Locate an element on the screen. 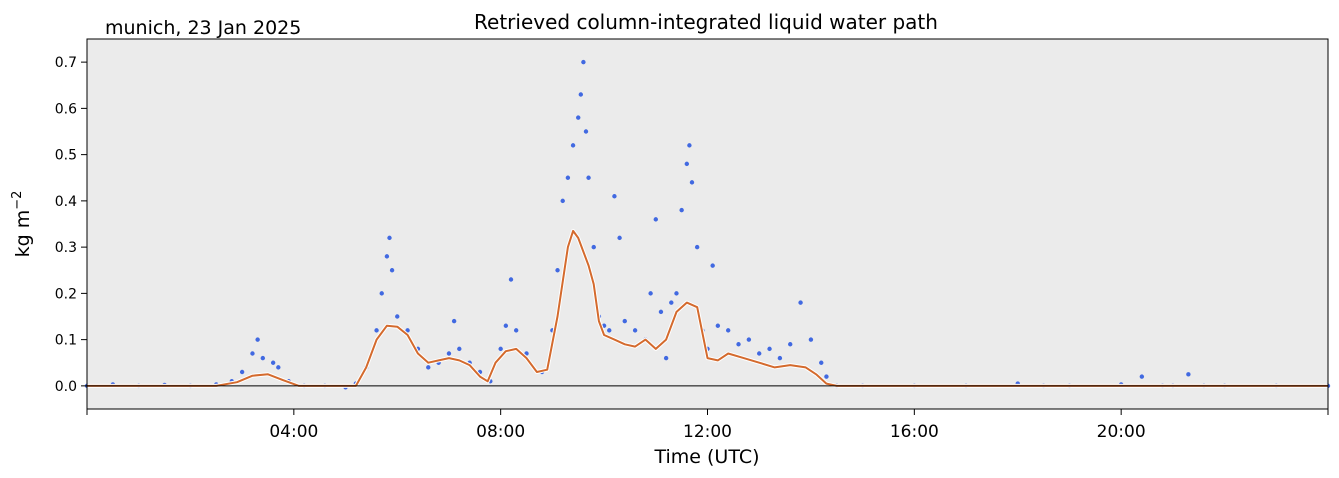 The width and height of the screenshot is (1339, 478). y-axis-label: kg m−2 is located at coordinates (22, 224).